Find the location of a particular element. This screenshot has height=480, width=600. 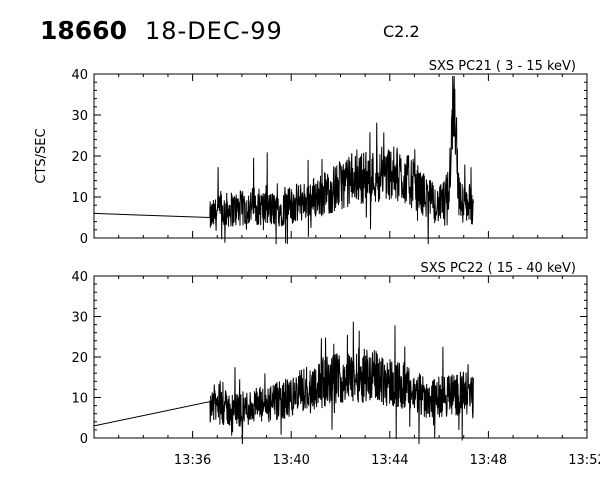

x-tick-label: 13:52 is located at coordinates (584, 460).